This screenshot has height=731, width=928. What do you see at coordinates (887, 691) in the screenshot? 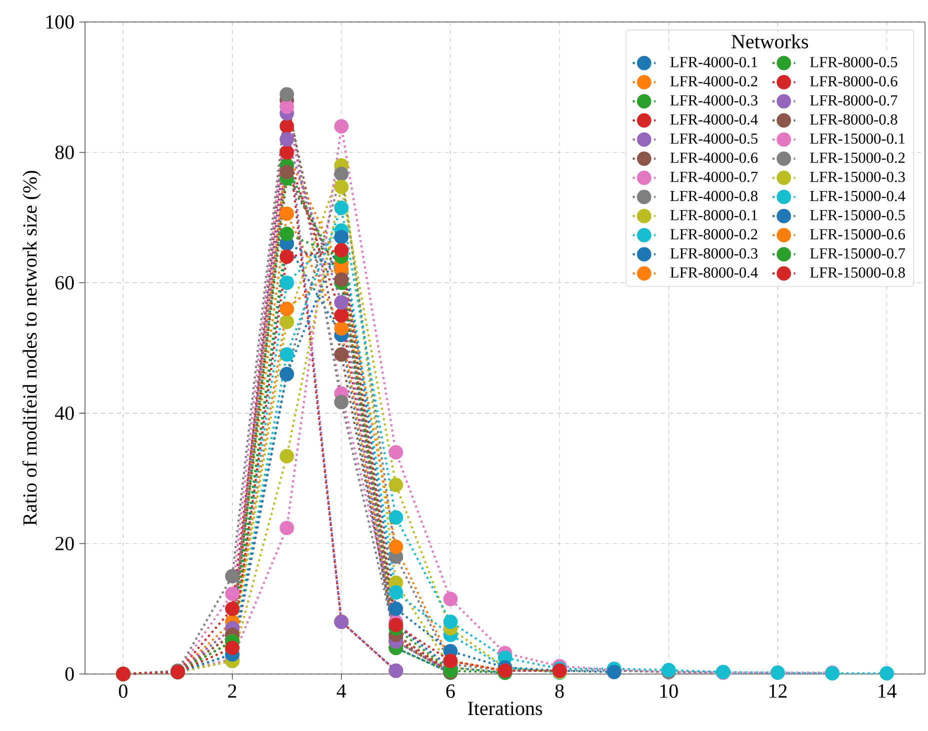
I see `x-tick-label: 14` at bounding box center [887, 691].